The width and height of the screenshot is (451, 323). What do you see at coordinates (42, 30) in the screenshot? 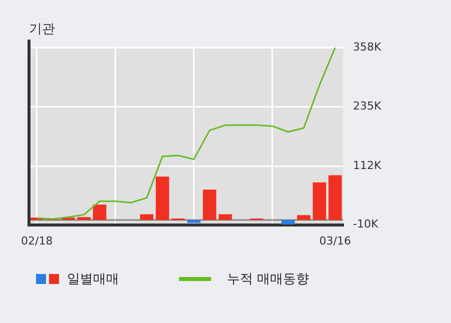
I see `chart-title: 기관` at bounding box center [42, 30].